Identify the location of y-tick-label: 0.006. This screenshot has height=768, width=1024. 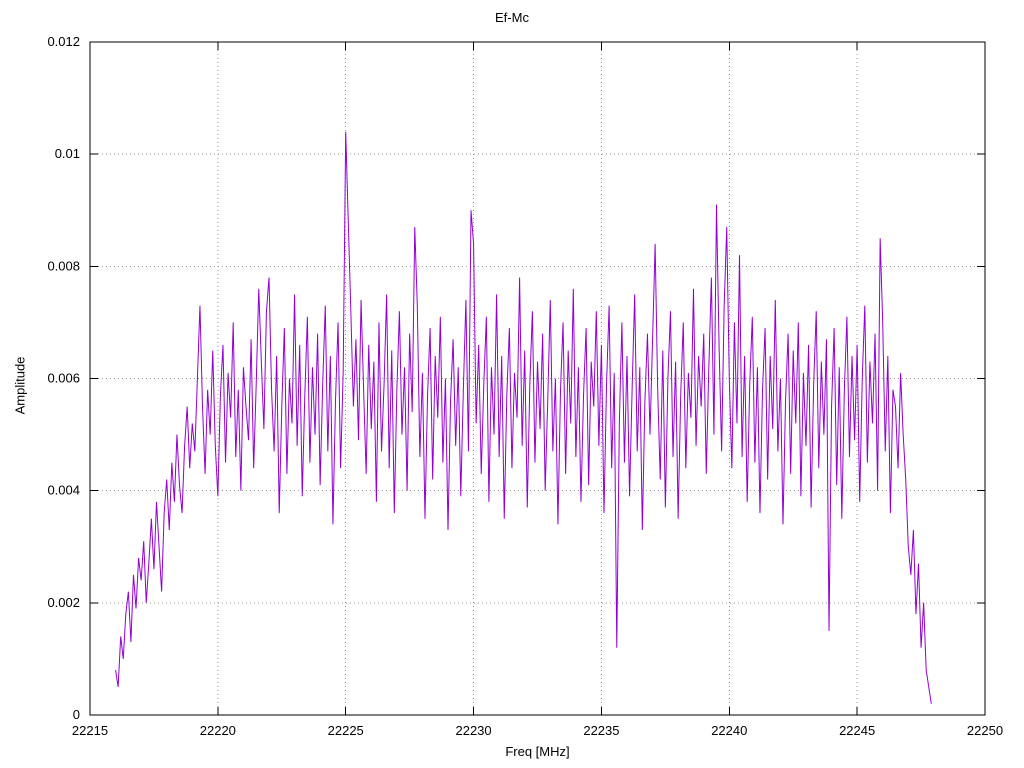
(63, 378).